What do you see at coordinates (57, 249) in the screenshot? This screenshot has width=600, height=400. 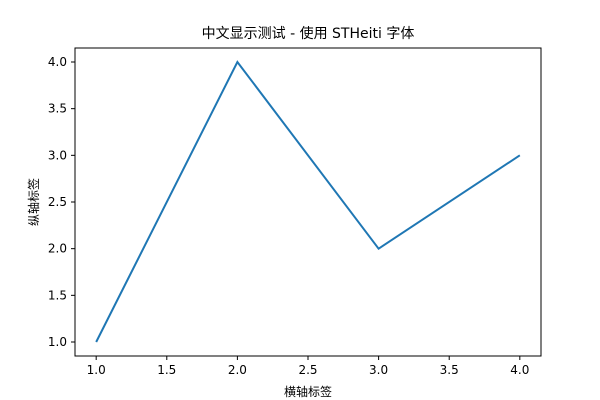 I see `y-tick-label: 2.0` at bounding box center [57, 249].